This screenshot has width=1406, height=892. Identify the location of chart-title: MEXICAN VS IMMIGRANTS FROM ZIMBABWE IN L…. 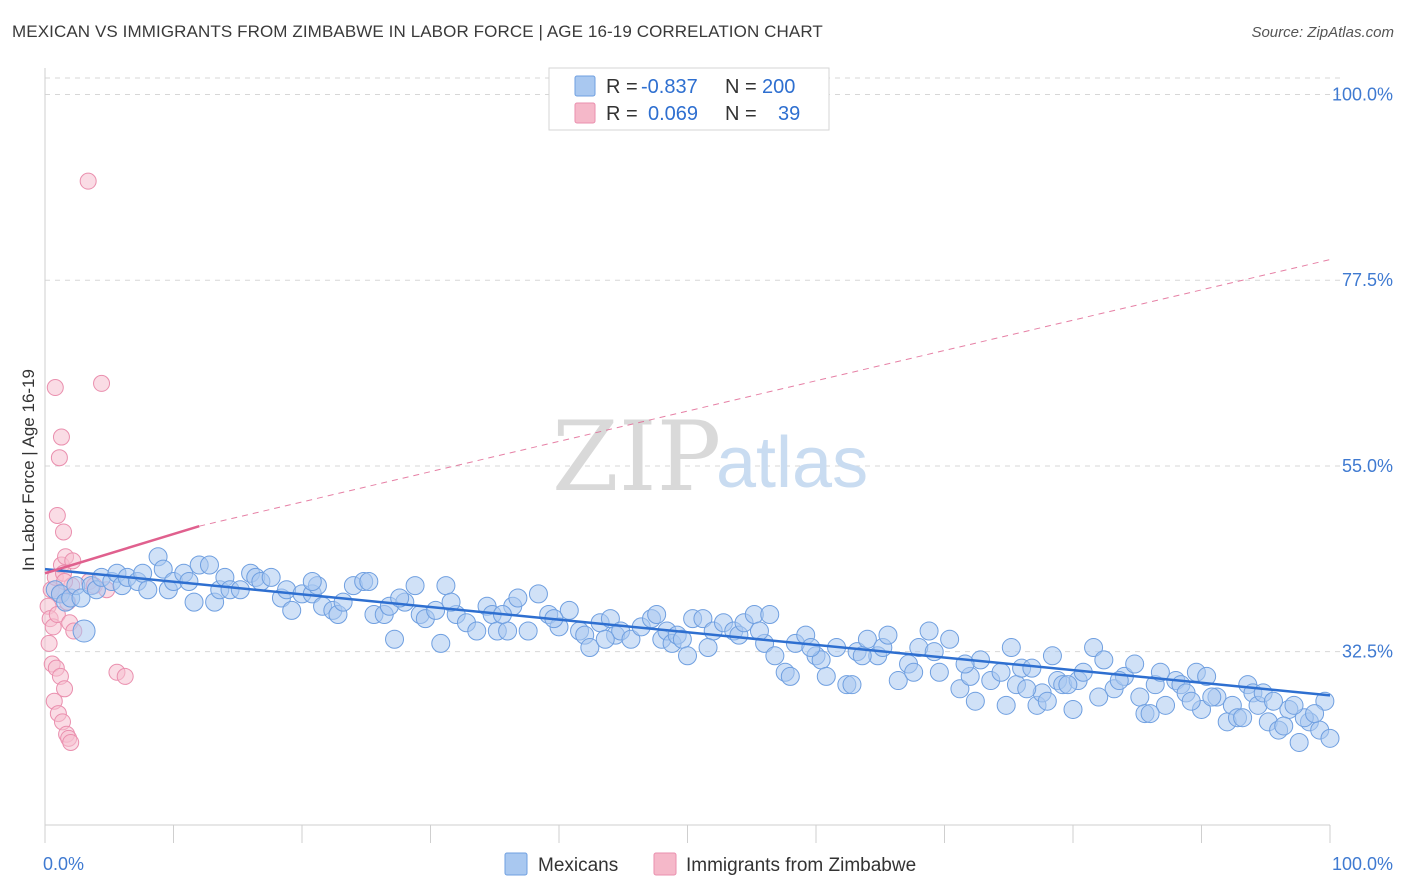
(417, 31).